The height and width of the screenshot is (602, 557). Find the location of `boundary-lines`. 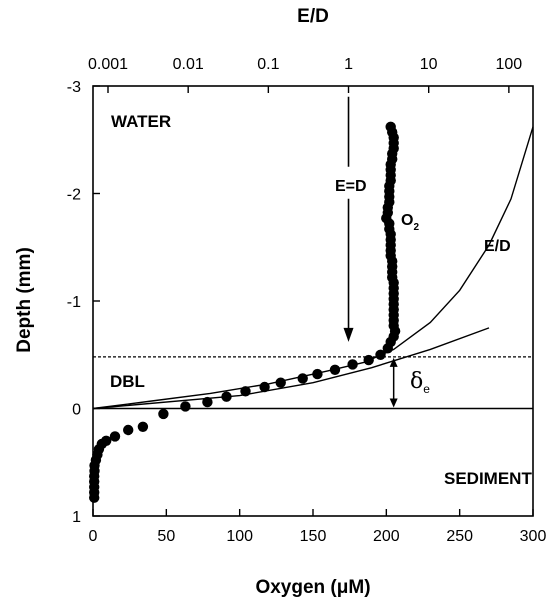

boundary-lines is located at coordinates (313, 383).